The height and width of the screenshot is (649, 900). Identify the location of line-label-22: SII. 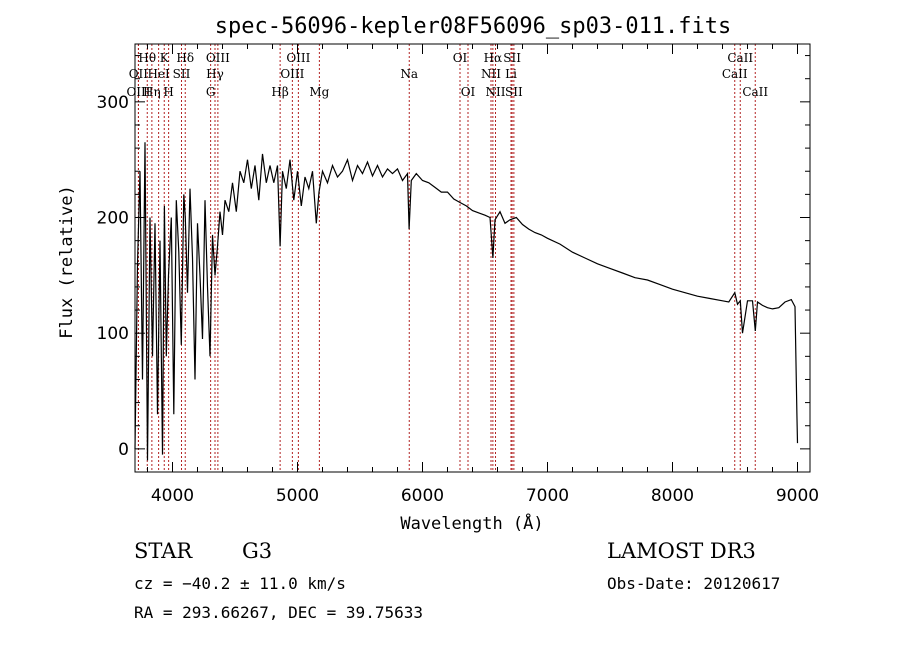
(512, 58).